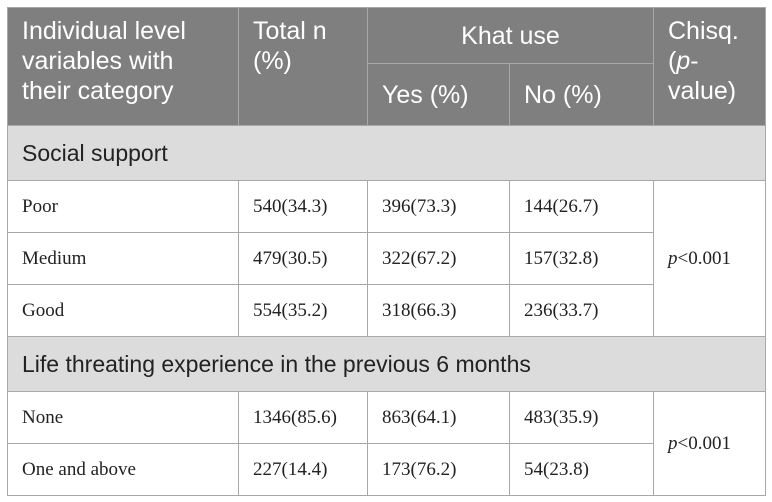 This screenshot has width=772, height=502. Describe the element at coordinates (123, 310) in the screenshot. I see `category-cell: Good` at that location.